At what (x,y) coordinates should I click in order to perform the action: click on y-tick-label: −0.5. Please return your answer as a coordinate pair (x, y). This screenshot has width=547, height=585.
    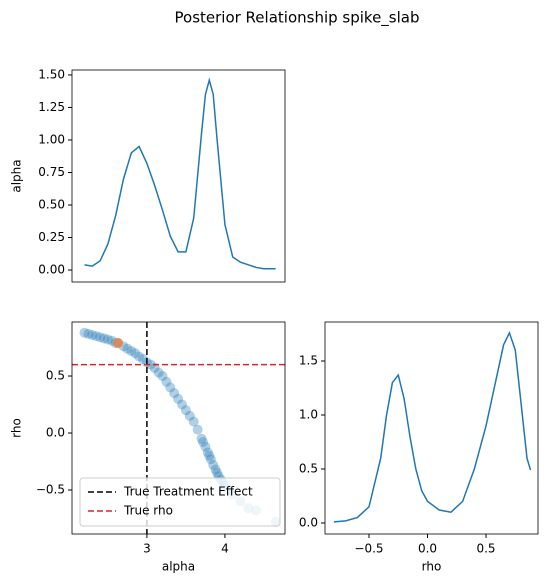
    Looking at the image, I should click on (50, 490).